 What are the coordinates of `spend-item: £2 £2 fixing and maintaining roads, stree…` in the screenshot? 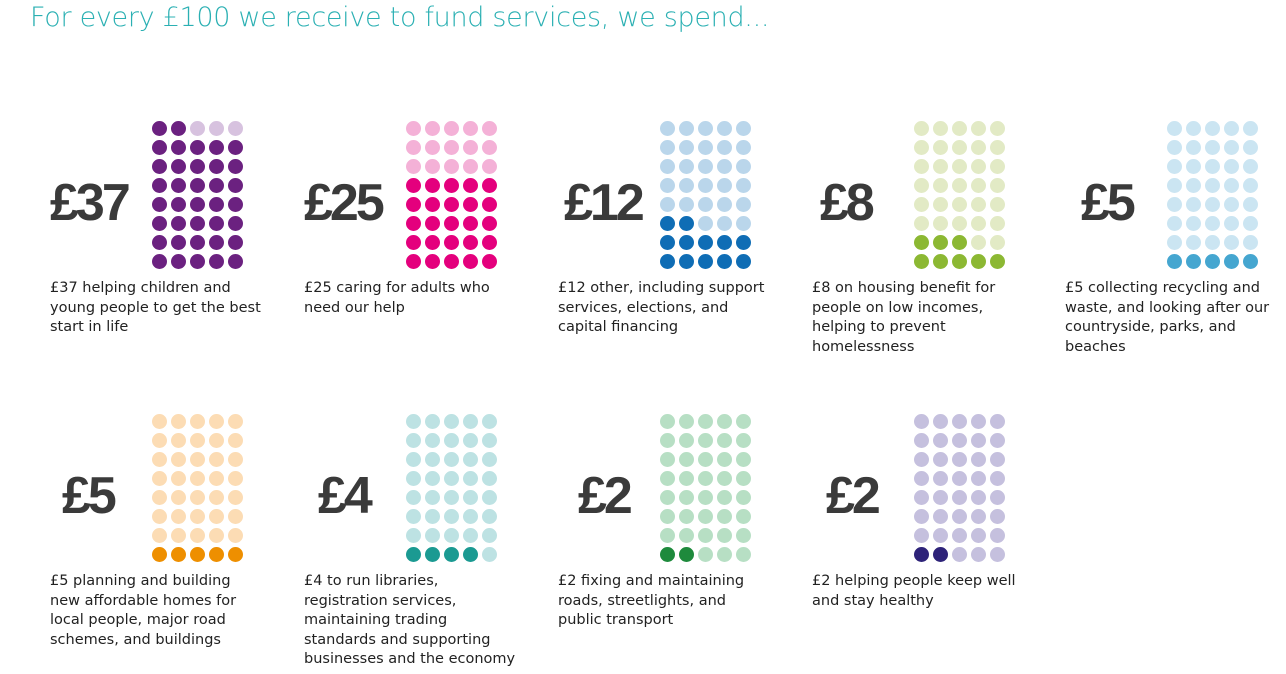 It's located at (668, 544).